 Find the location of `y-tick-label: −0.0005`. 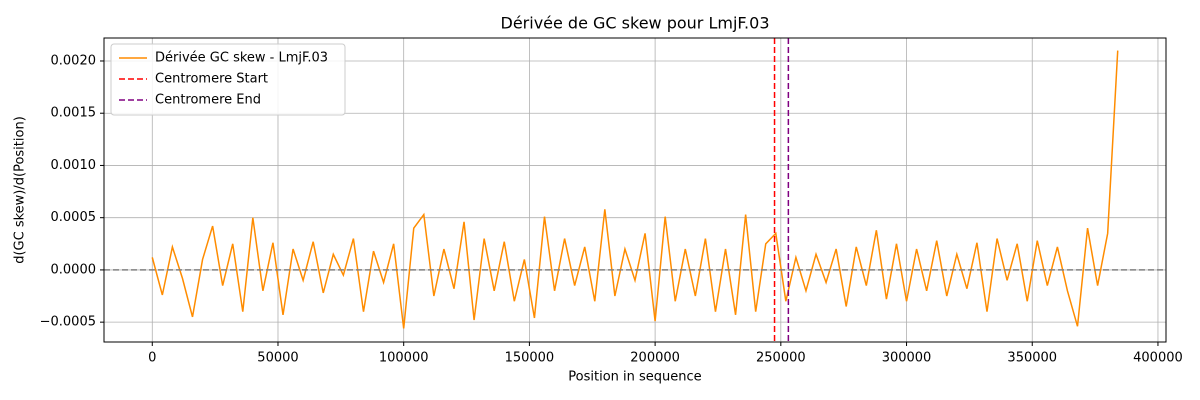

y-tick-label: −0.0005 is located at coordinates (68, 322).